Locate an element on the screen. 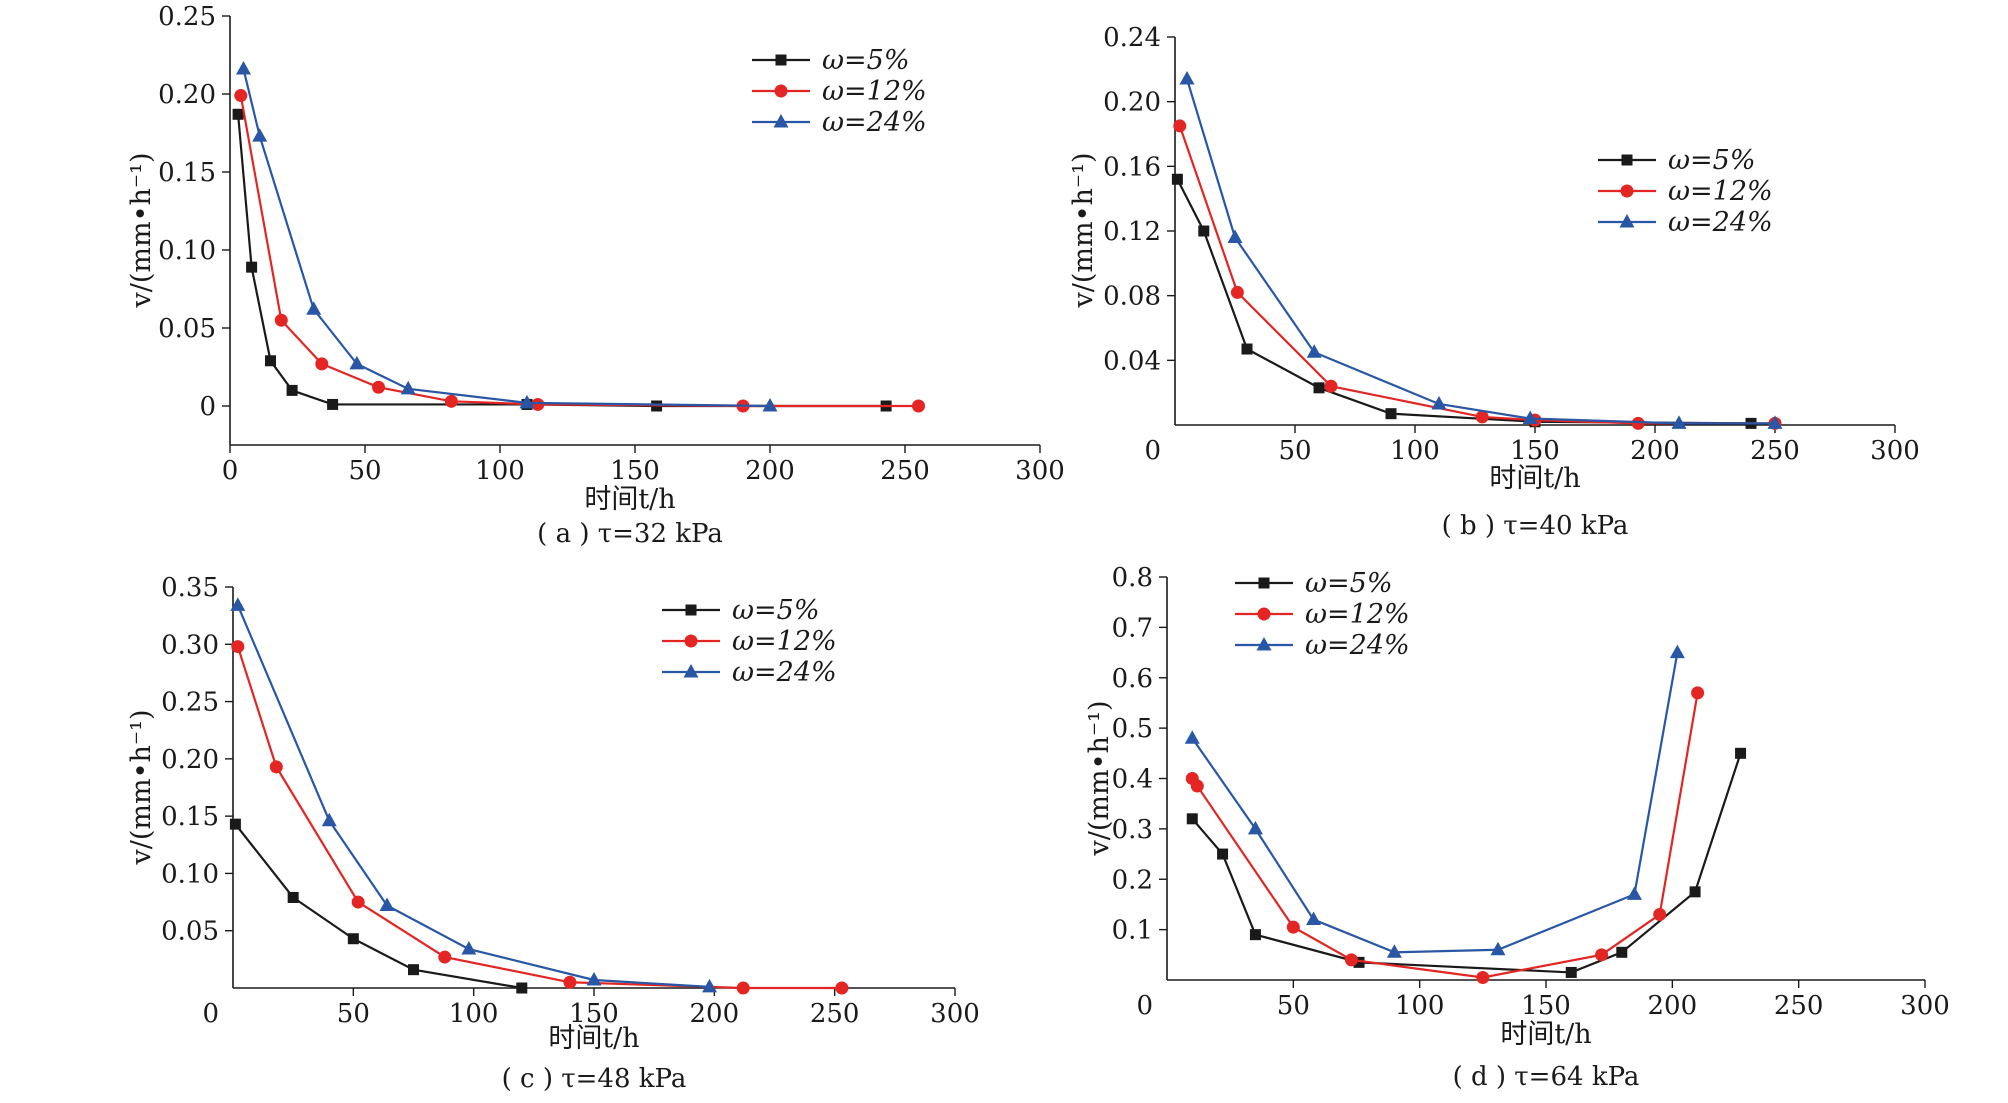  y-tick-label: 0.6 is located at coordinates (1132, 679).